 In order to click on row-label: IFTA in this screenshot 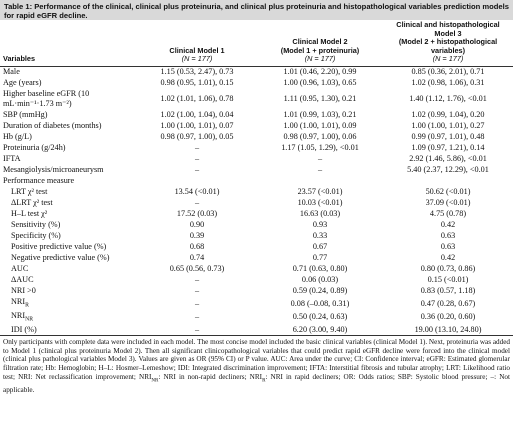, I will do `click(12, 159)`.